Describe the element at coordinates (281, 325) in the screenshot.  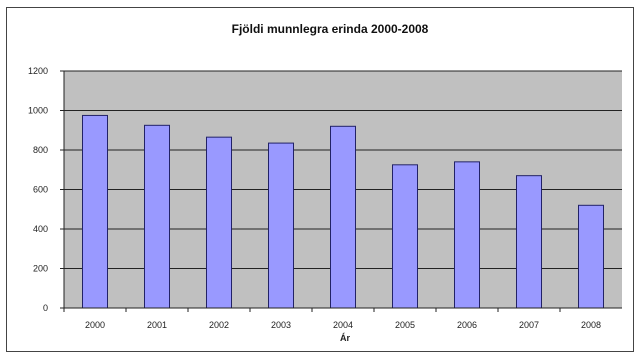
I see `x-tick-label: 2003` at that location.